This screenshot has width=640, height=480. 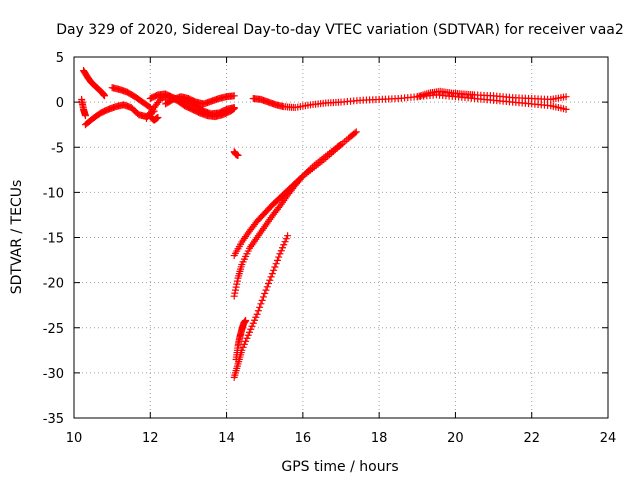 I want to click on y-tick-label: -20, so click(x=53, y=284).